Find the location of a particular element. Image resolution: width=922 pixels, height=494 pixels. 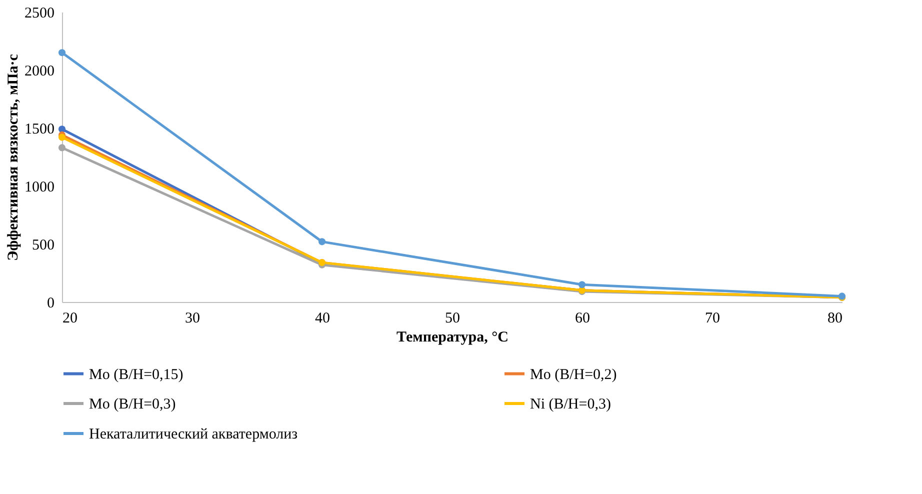

legend-label: Mo (В/Н=0,3) is located at coordinates (132, 404).